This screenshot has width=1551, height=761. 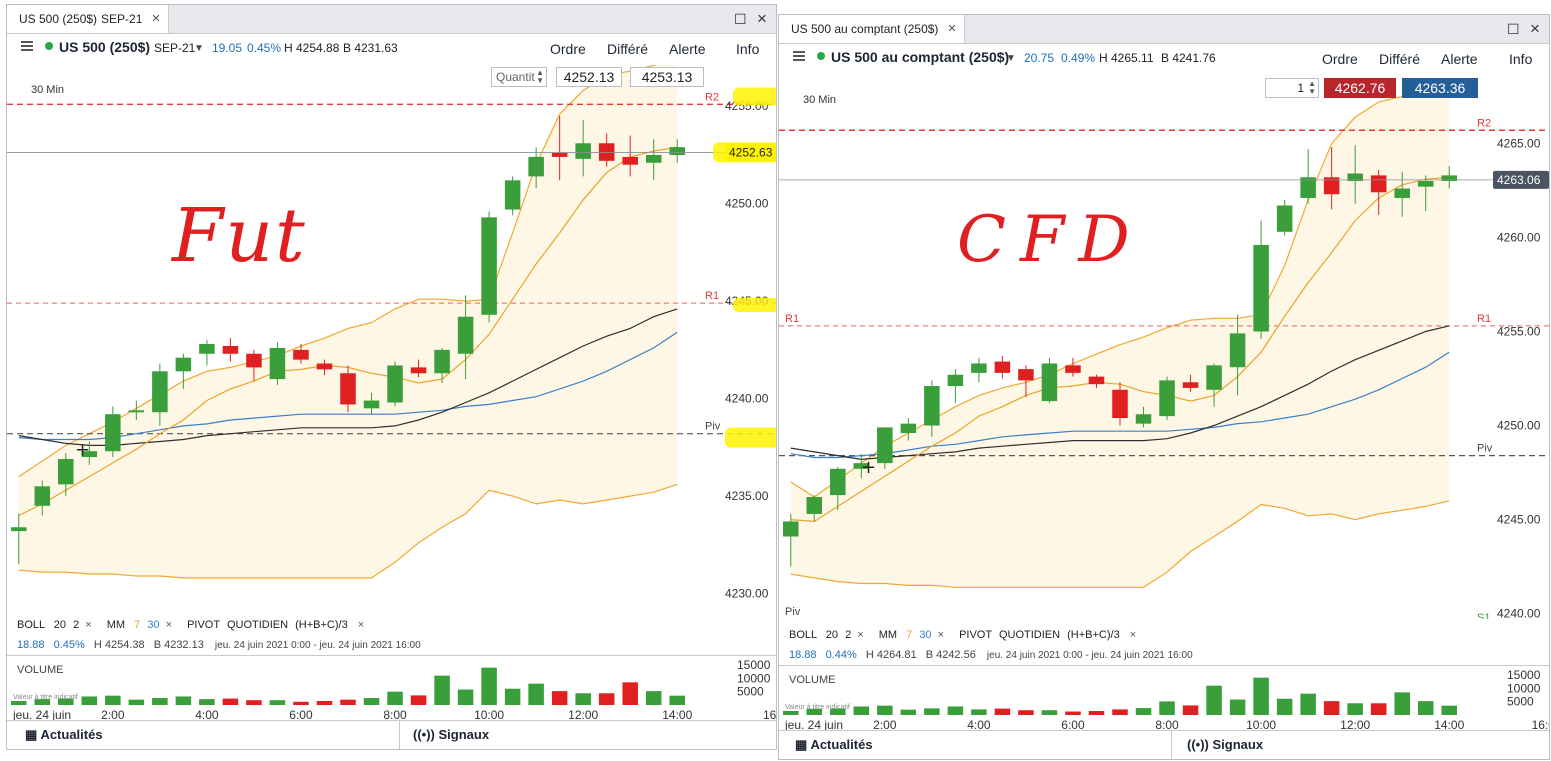 What do you see at coordinates (1238, 744) in the screenshot?
I see `signals-label: Signaux` at bounding box center [1238, 744].